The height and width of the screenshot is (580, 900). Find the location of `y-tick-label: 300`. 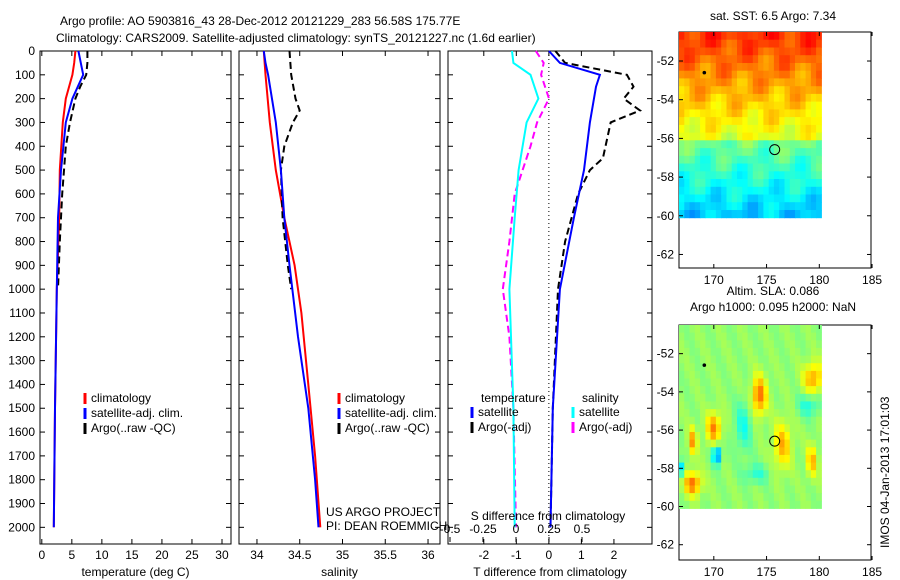

y-tick-label: 300 is located at coordinates (25, 122).